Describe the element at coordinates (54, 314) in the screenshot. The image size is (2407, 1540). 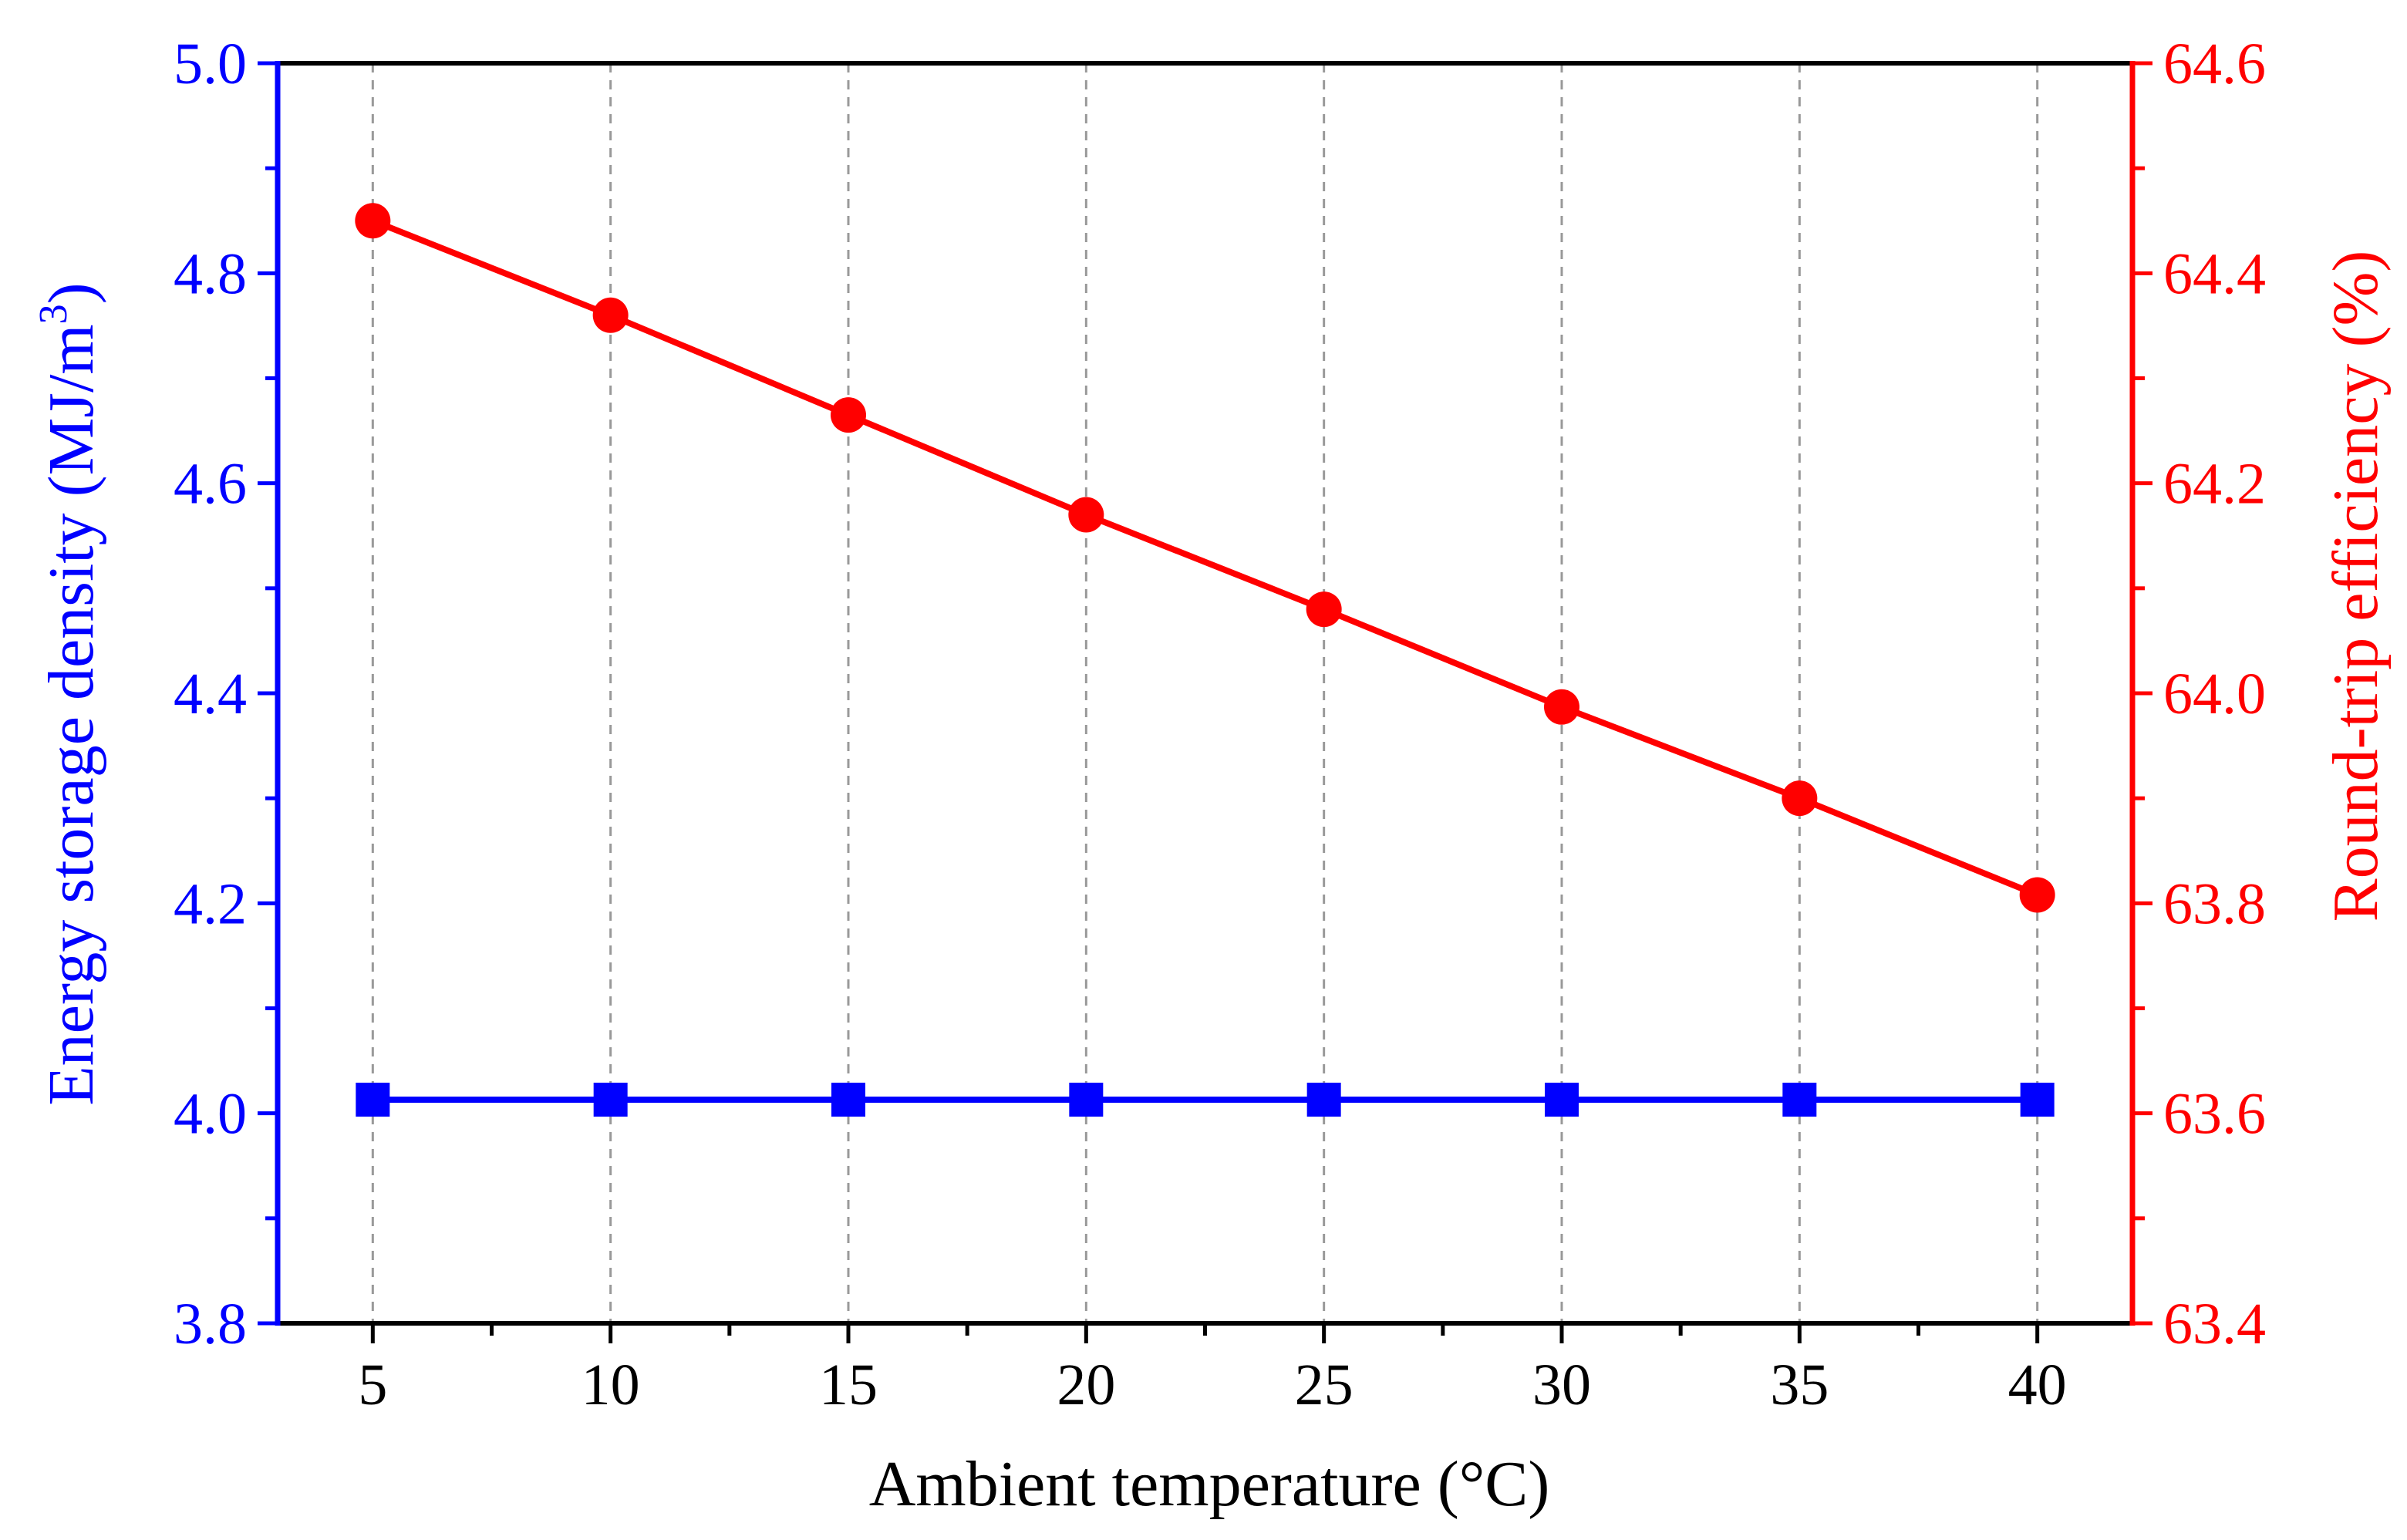
I see `y-left-title-superscript: 3` at that location.